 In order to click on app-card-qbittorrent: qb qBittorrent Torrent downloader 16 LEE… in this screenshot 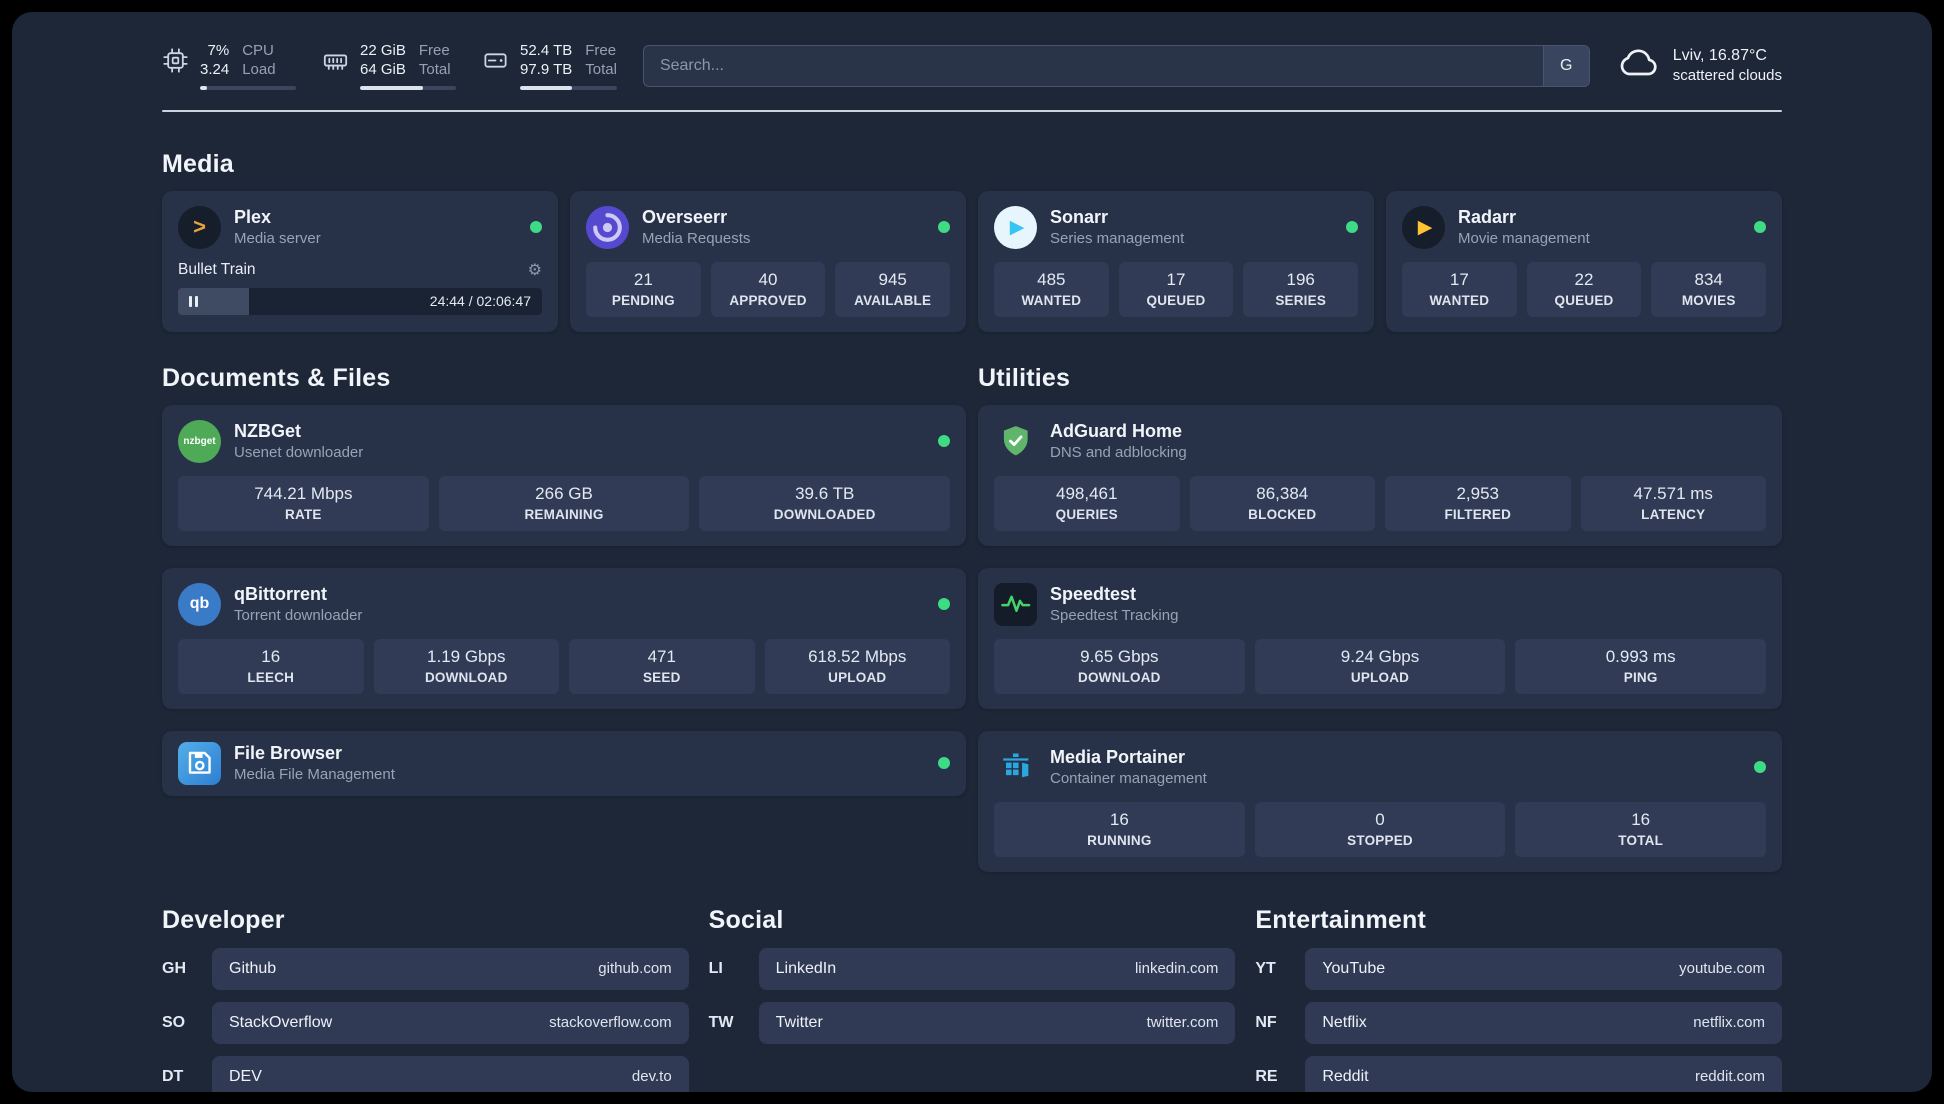, I will do `click(564, 638)`.